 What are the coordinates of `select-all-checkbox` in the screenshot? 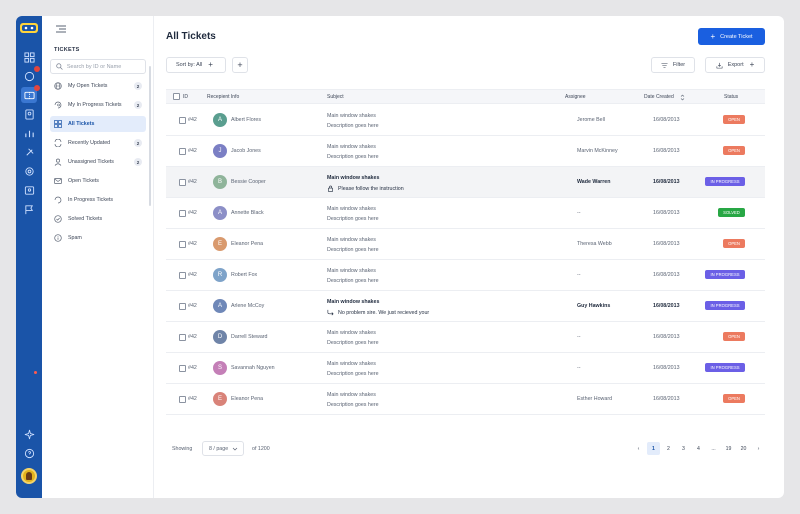 It's located at (176, 96).